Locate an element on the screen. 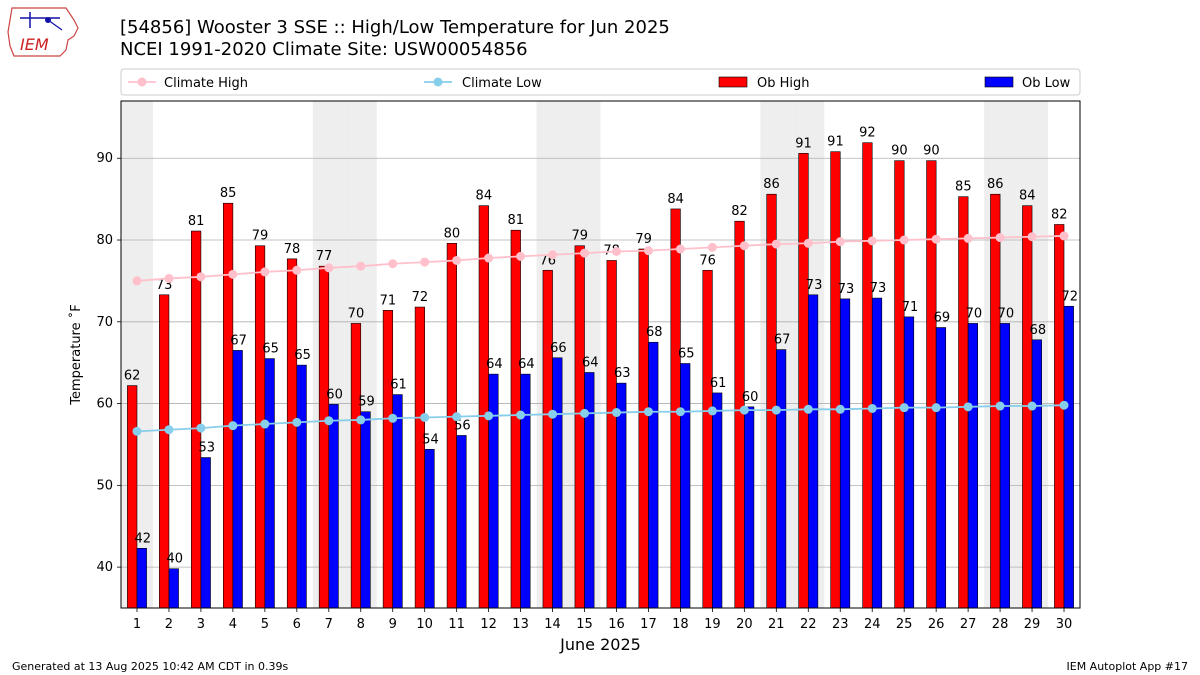 Image resolution: width=1200 pixels, height=675 pixels. x-tick-label: 16 is located at coordinates (616, 624).